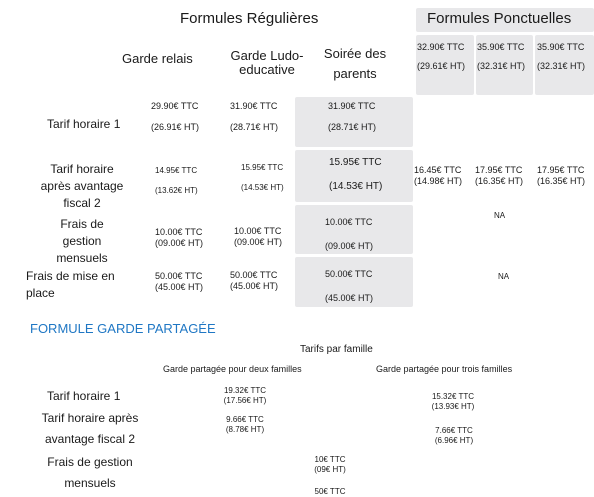 This screenshot has width=594, height=497. I want to click on punctual-header-bg, so click(505, 20).